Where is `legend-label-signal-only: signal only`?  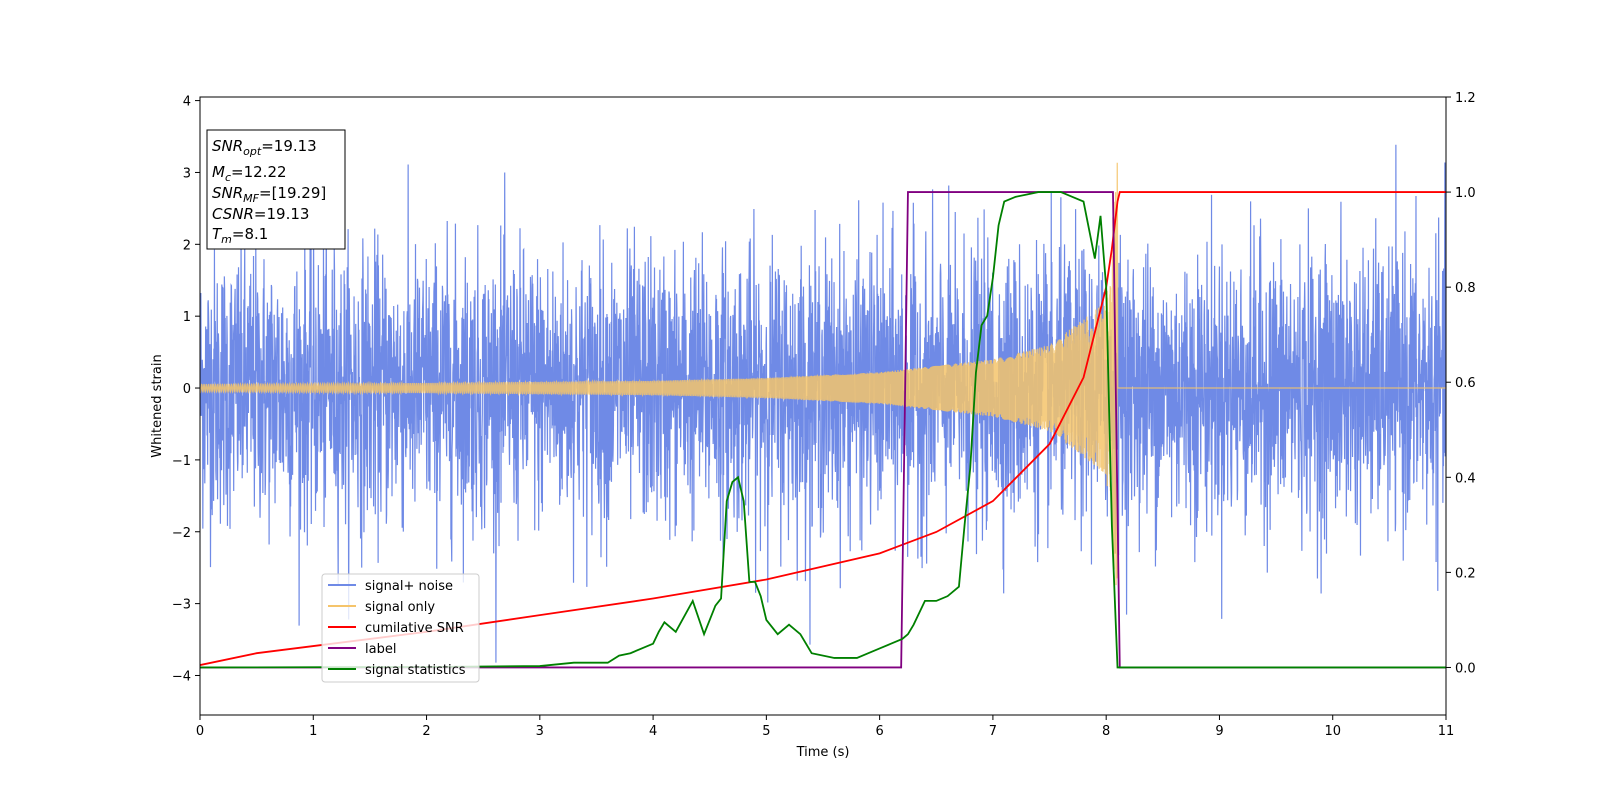 legend-label-signal-only: signal only is located at coordinates (400, 607).